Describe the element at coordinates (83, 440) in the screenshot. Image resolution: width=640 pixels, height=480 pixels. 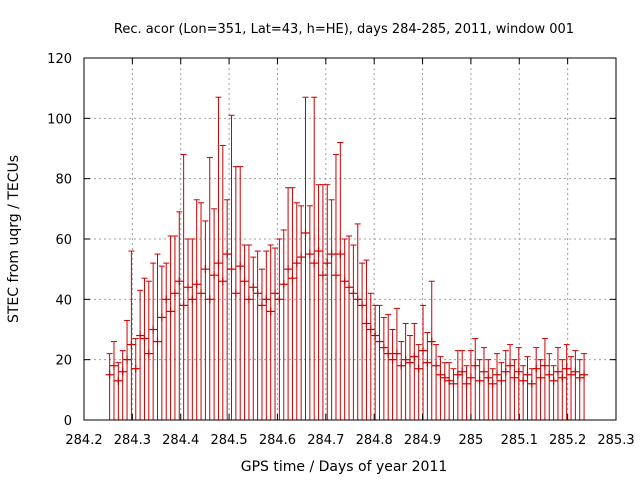
I see `x-tick-label: 284.2` at that location.